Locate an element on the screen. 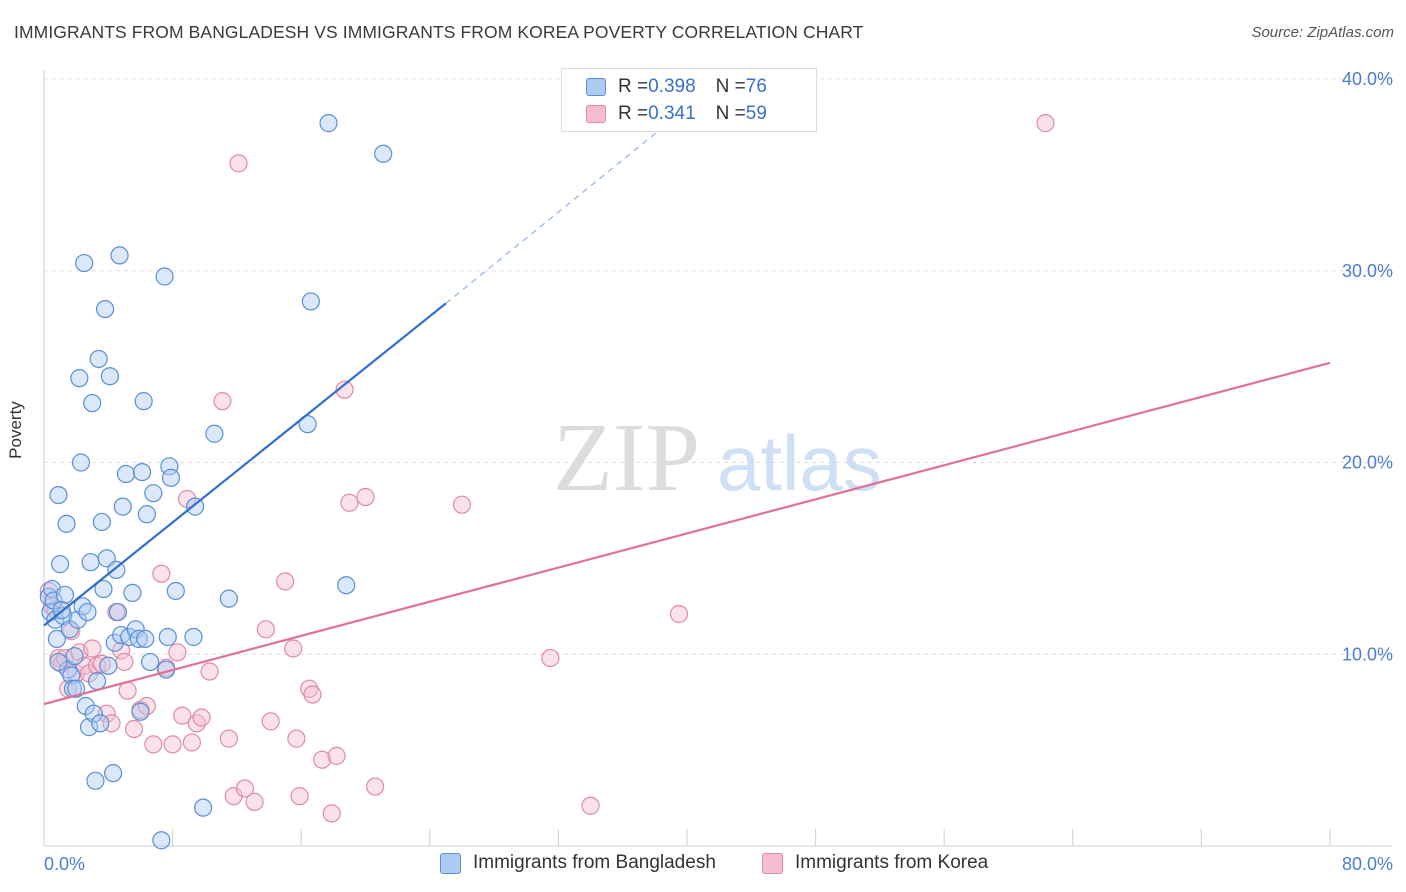  r-value: 0.398 is located at coordinates (672, 86).